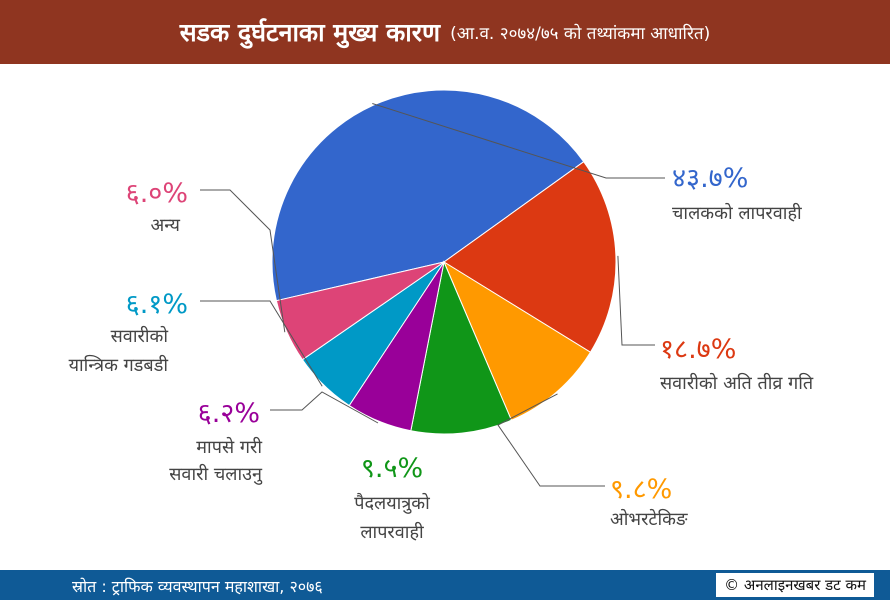 This screenshot has width=890, height=600. What do you see at coordinates (157, 193) in the screenshot?
I see `slice-value-label-6: ६.०%` at bounding box center [157, 193].